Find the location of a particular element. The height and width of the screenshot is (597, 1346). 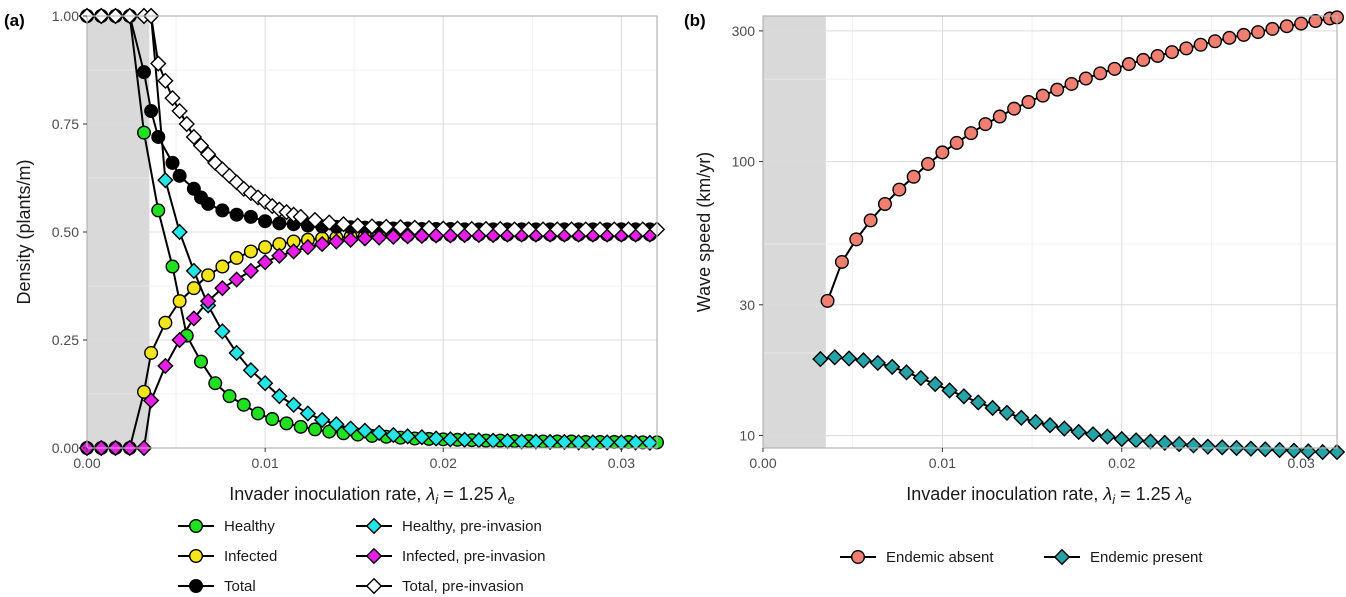

legend-label: Endemic absent is located at coordinates (940, 557).